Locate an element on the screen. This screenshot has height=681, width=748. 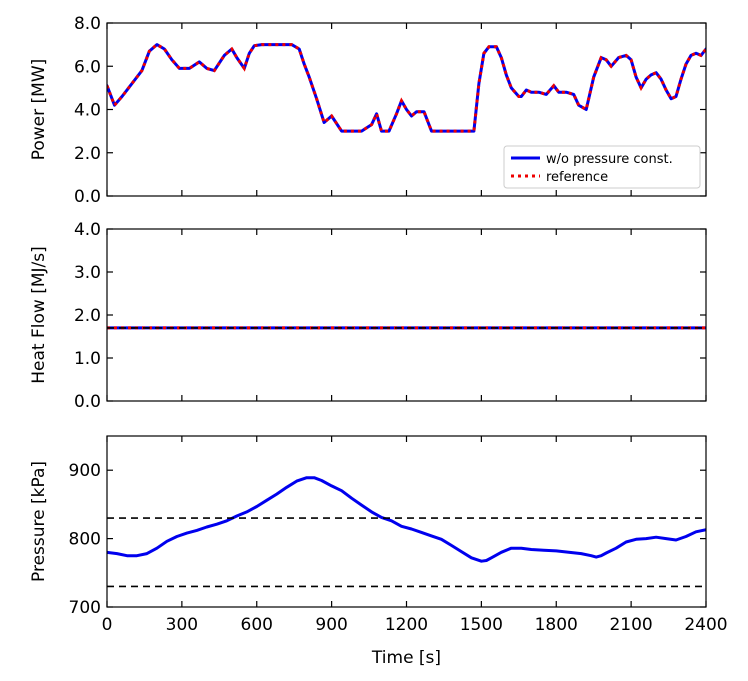
pressure-xtick-label: 900 is located at coordinates (331, 625).